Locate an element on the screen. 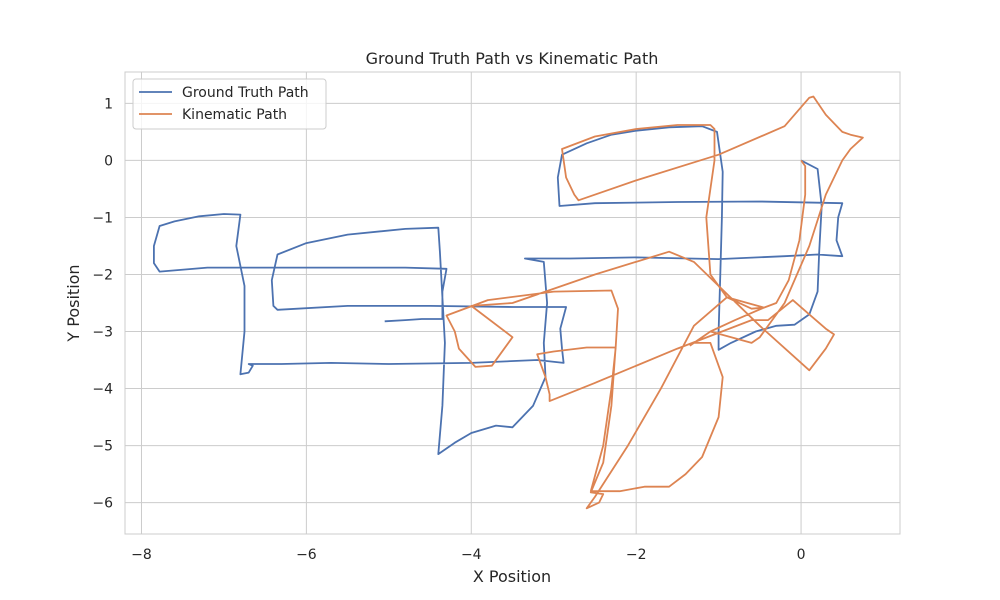  y-tick-label: −5 is located at coordinates (102, 447).